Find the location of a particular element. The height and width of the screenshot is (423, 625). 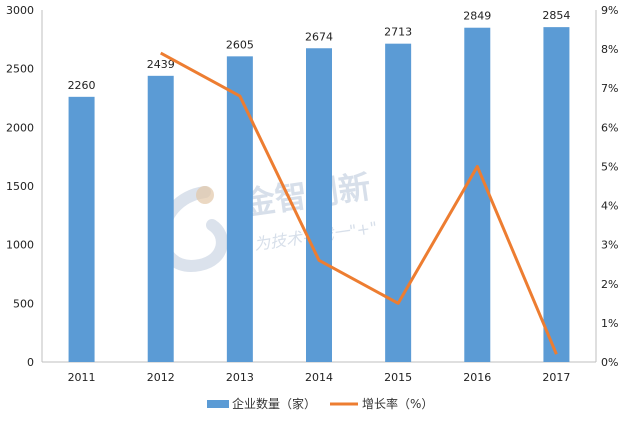

bar-data-label: 2439 is located at coordinates (161, 64).